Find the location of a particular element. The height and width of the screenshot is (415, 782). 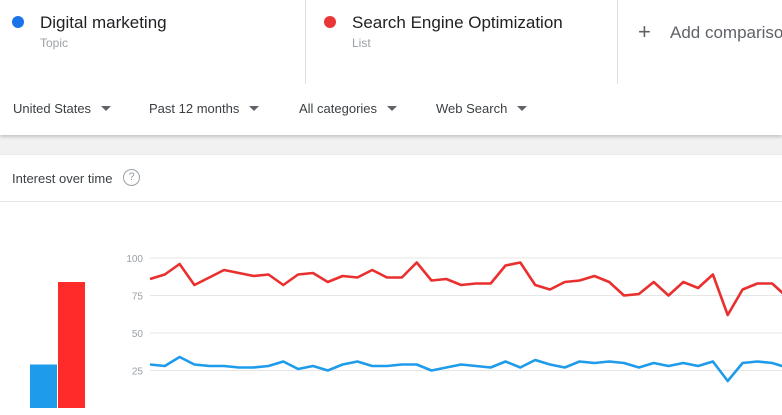

term2-color-dot is located at coordinates (330, 22).